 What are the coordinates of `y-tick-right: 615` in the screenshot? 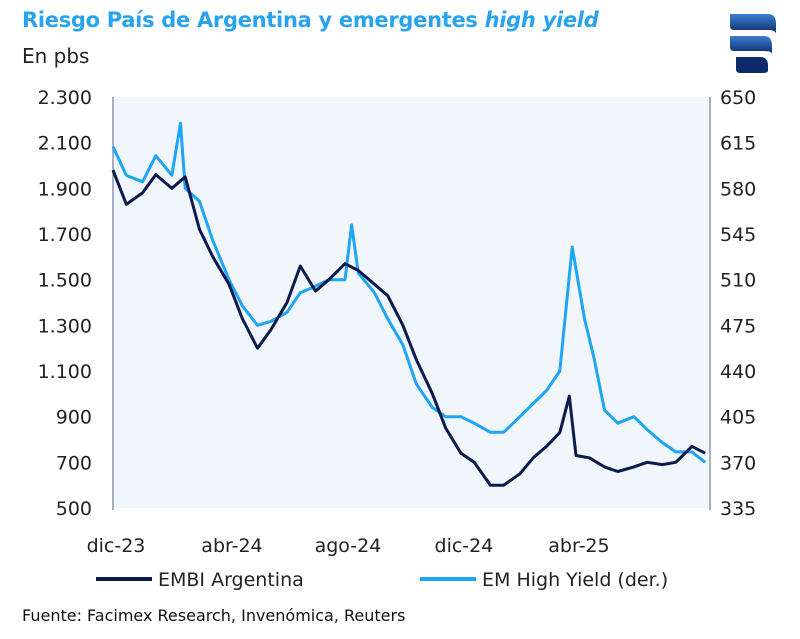 It's located at (738, 144).